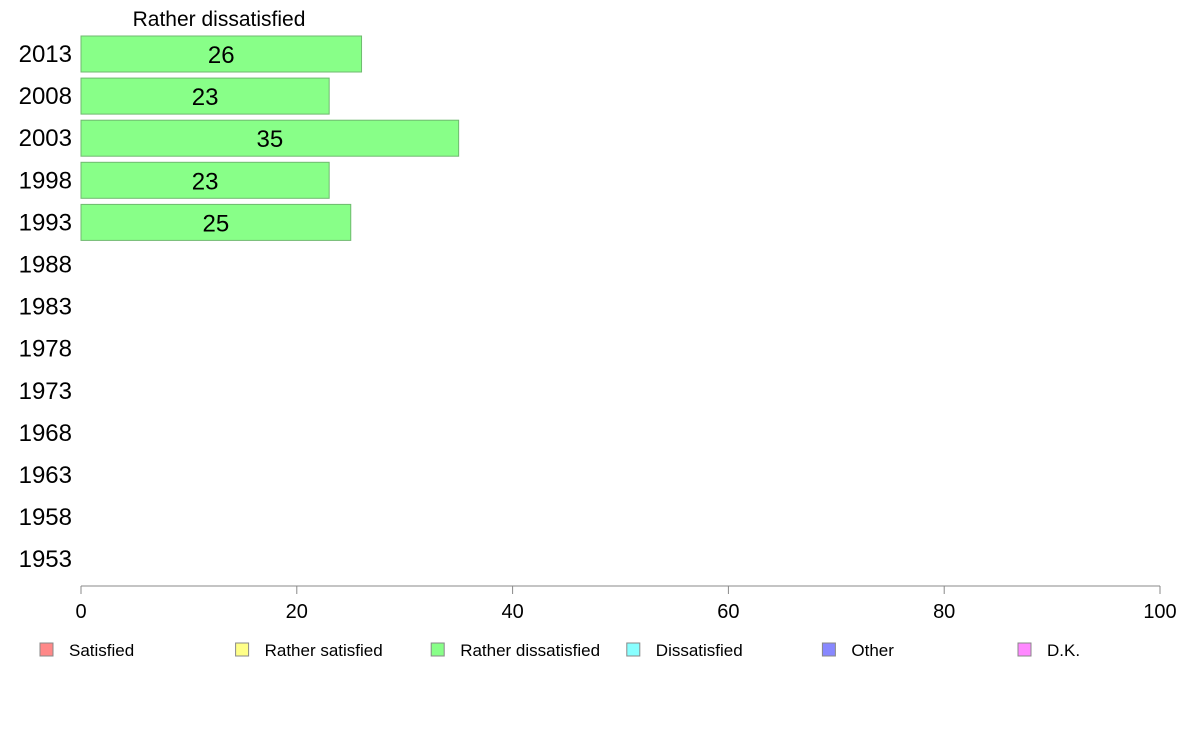 Image resolution: width=1188 pixels, height=736 pixels. What do you see at coordinates (219, 19) in the screenshot?
I see `chart-title: Rather dissatisfied` at bounding box center [219, 19].